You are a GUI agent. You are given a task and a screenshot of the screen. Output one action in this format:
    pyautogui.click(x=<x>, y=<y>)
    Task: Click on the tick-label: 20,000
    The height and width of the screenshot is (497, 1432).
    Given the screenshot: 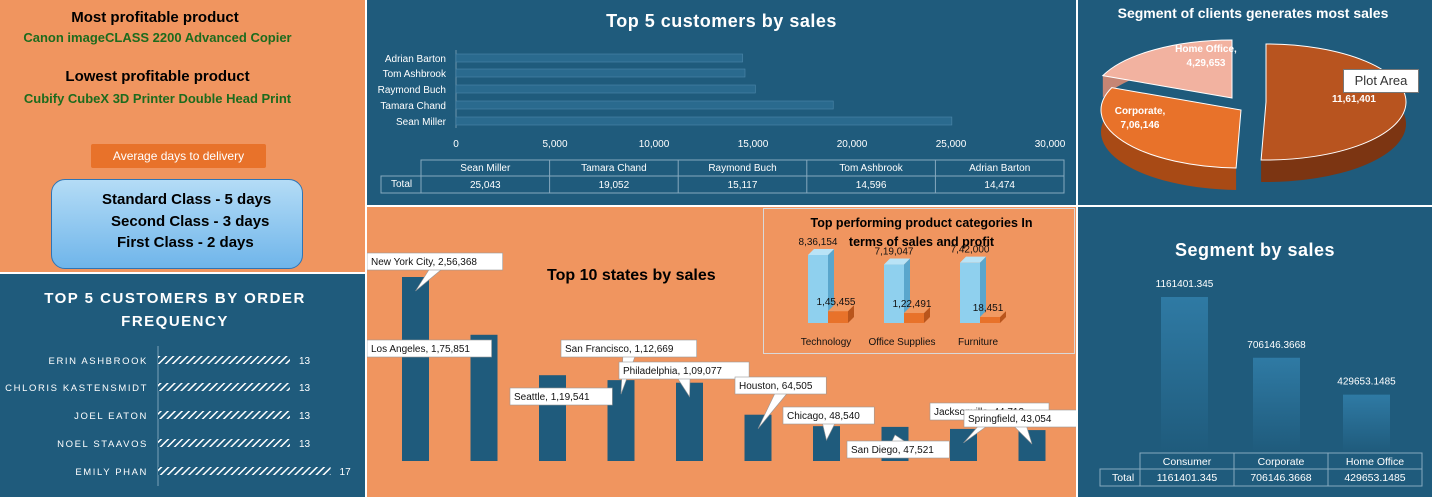 What is the action you would take?
    pyautogui.click(x=852, y=144)
    